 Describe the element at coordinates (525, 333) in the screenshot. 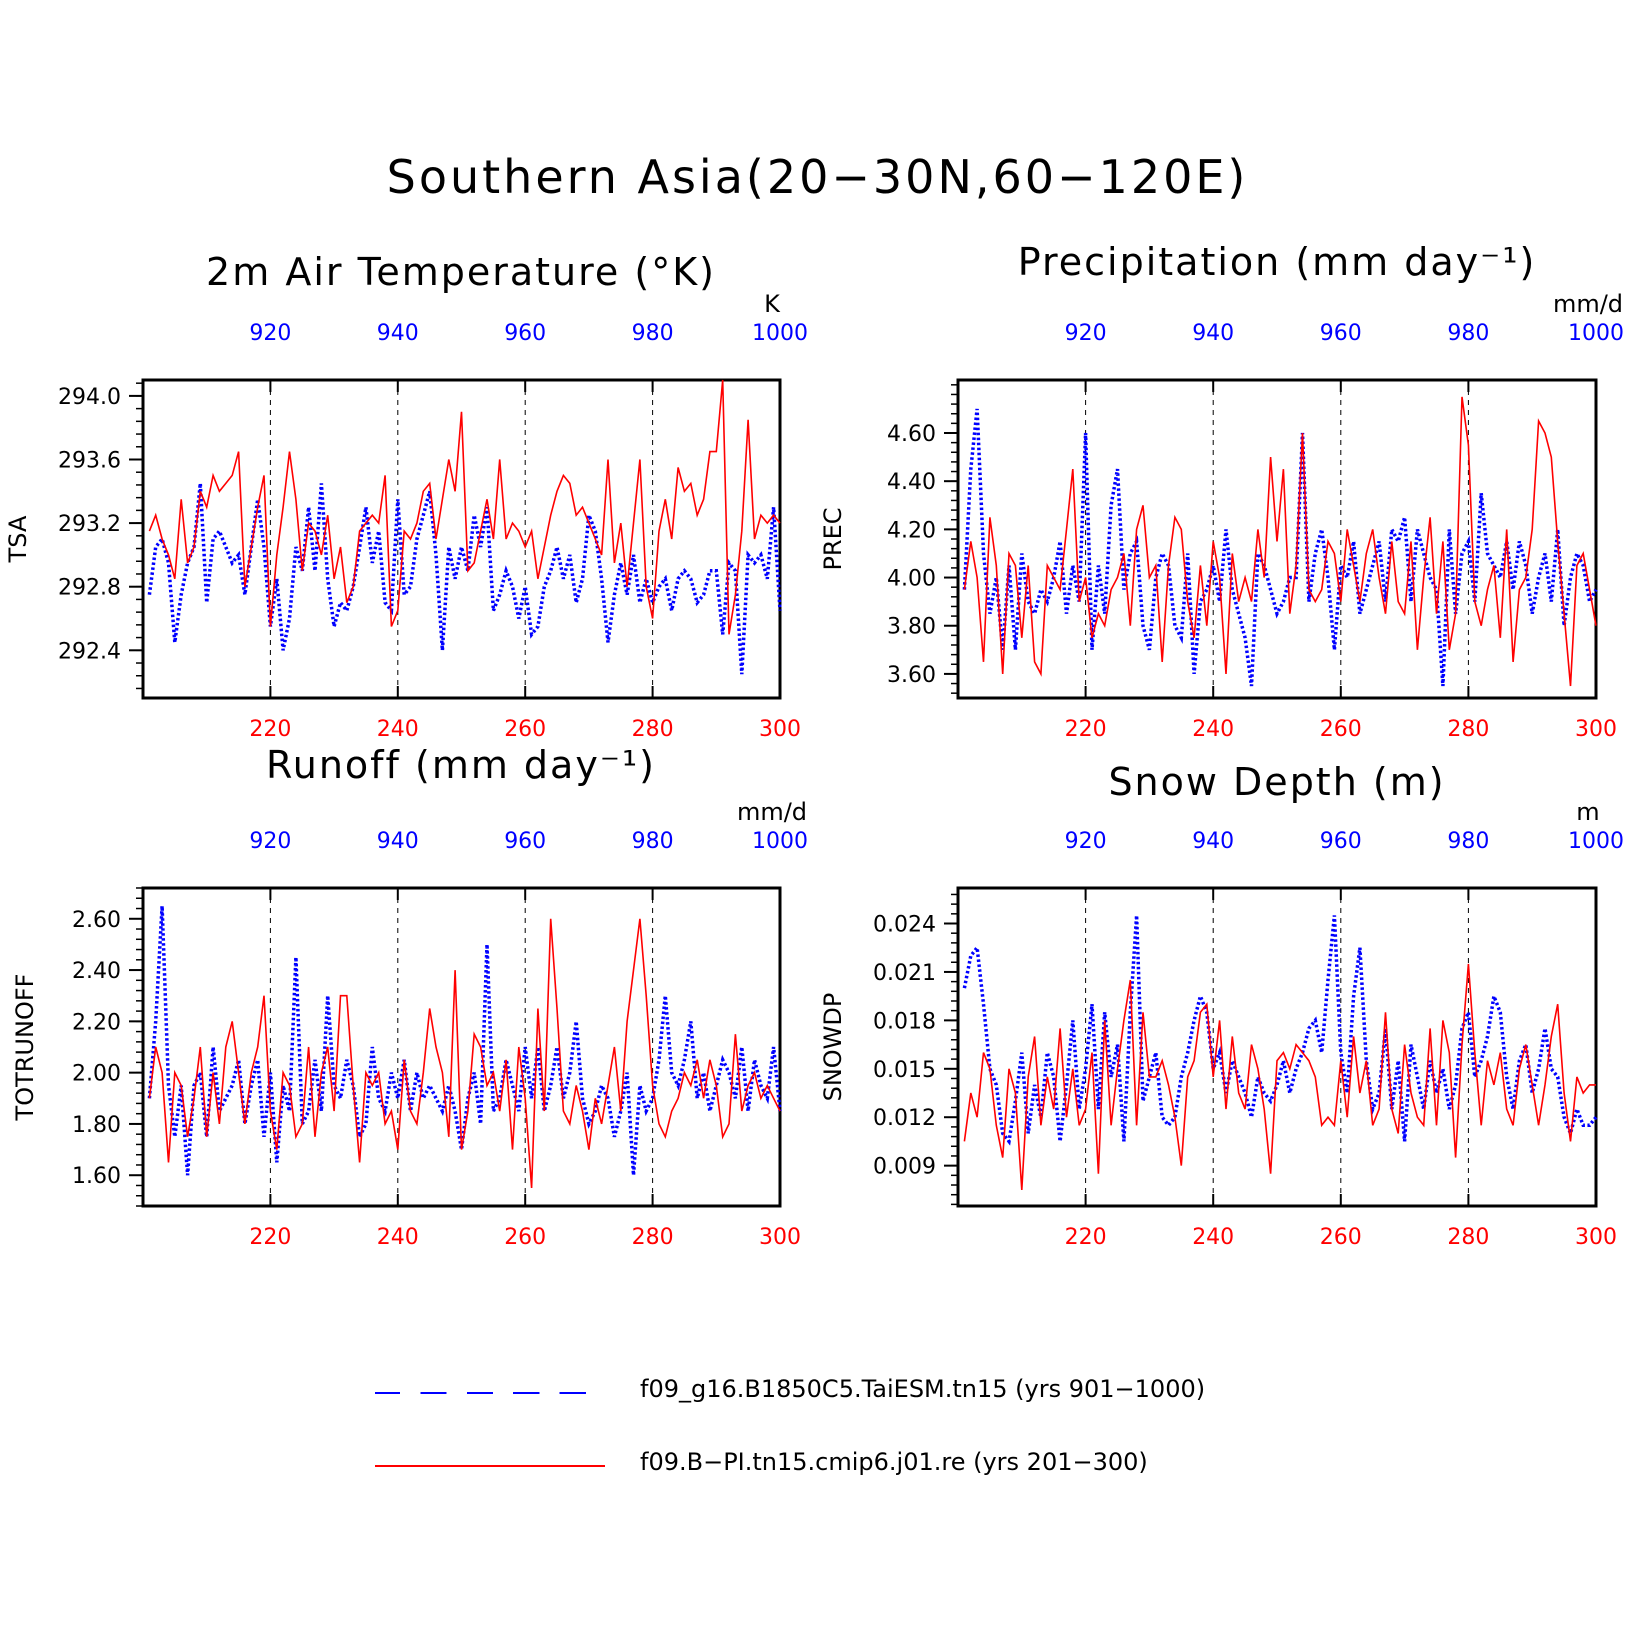

I see `panel1-top-tick-label-960: 960` at that location.